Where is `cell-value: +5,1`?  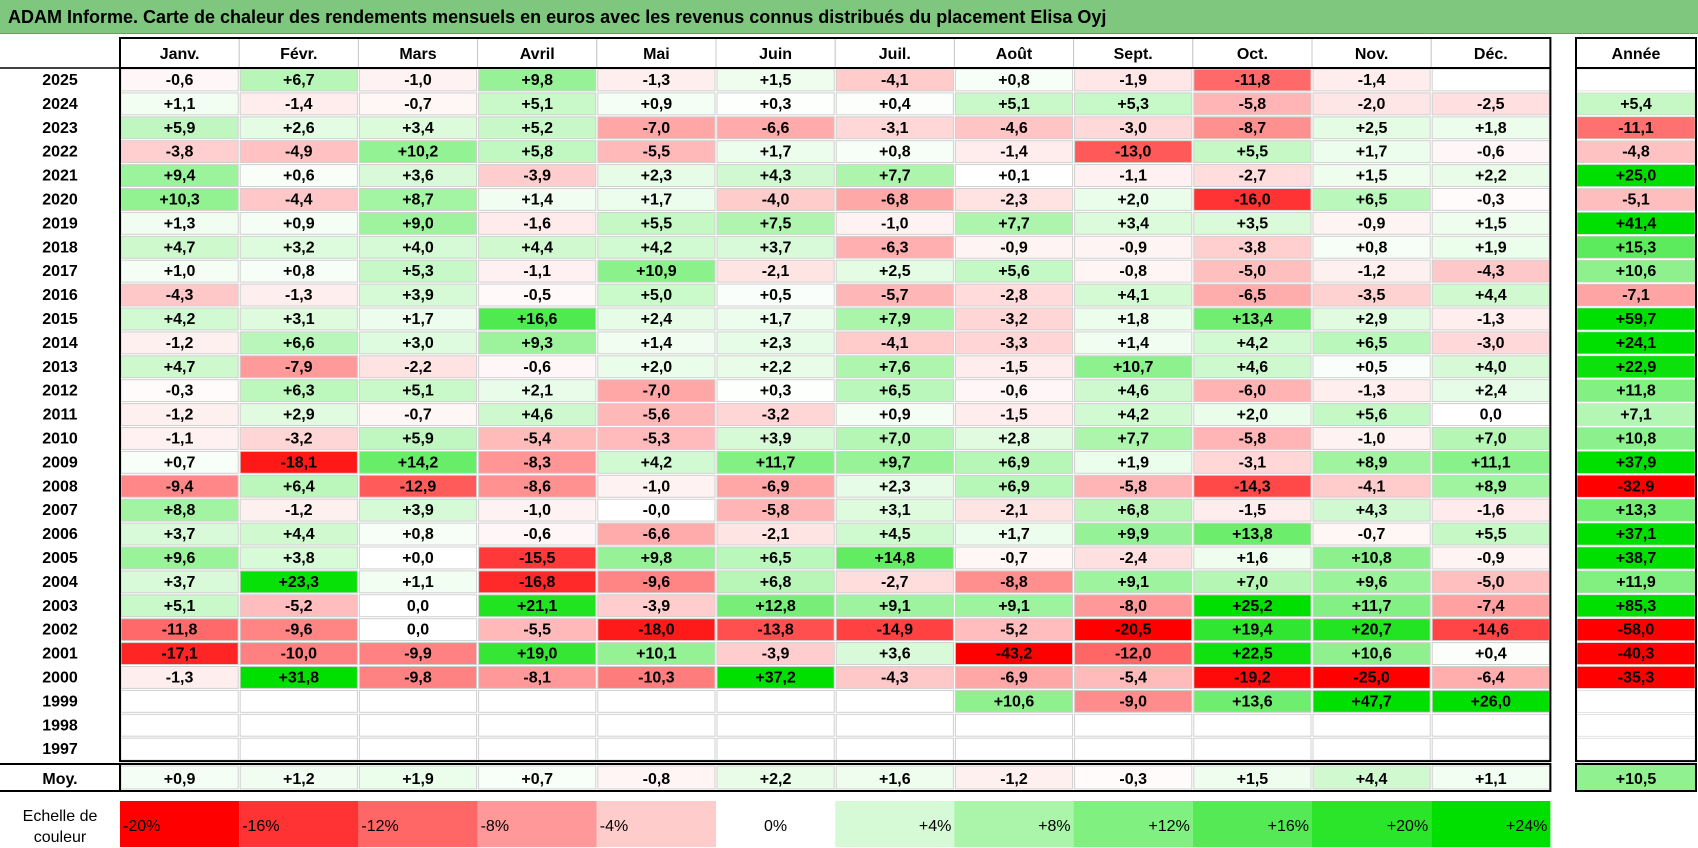 cell-value: +5,1 is located at coordinates (180, 606).